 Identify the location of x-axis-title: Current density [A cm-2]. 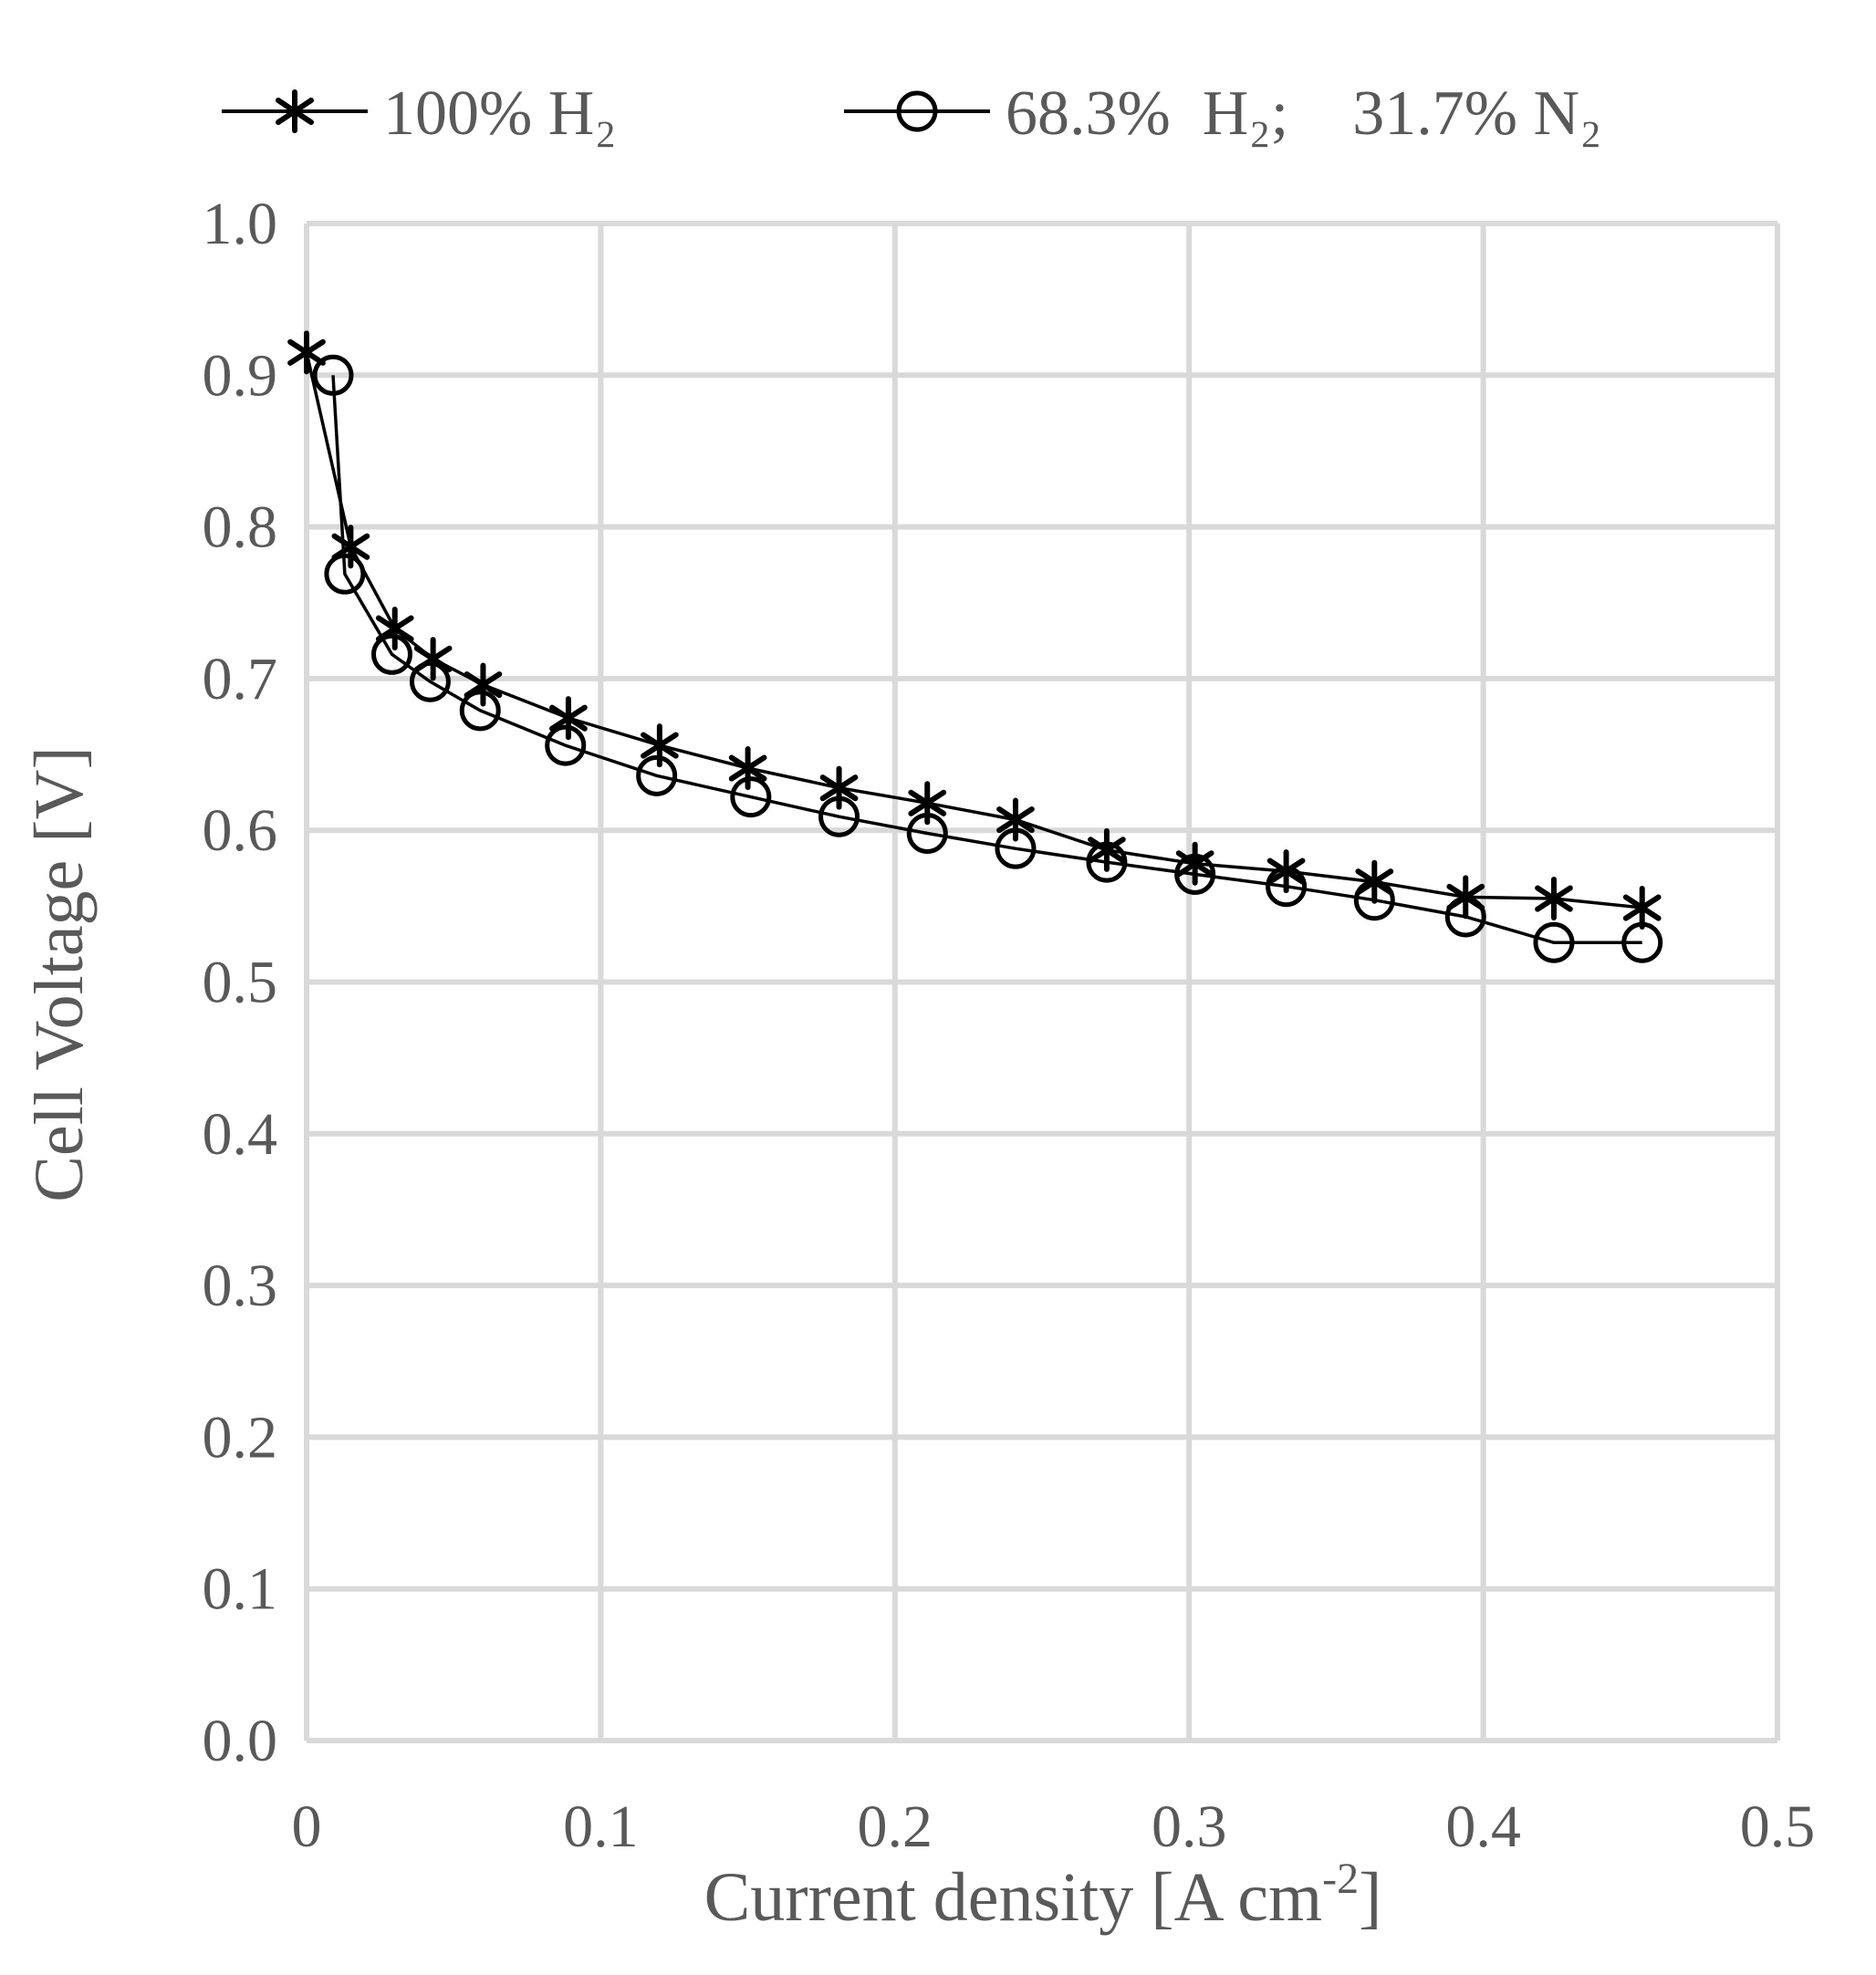
(1043, 1895).